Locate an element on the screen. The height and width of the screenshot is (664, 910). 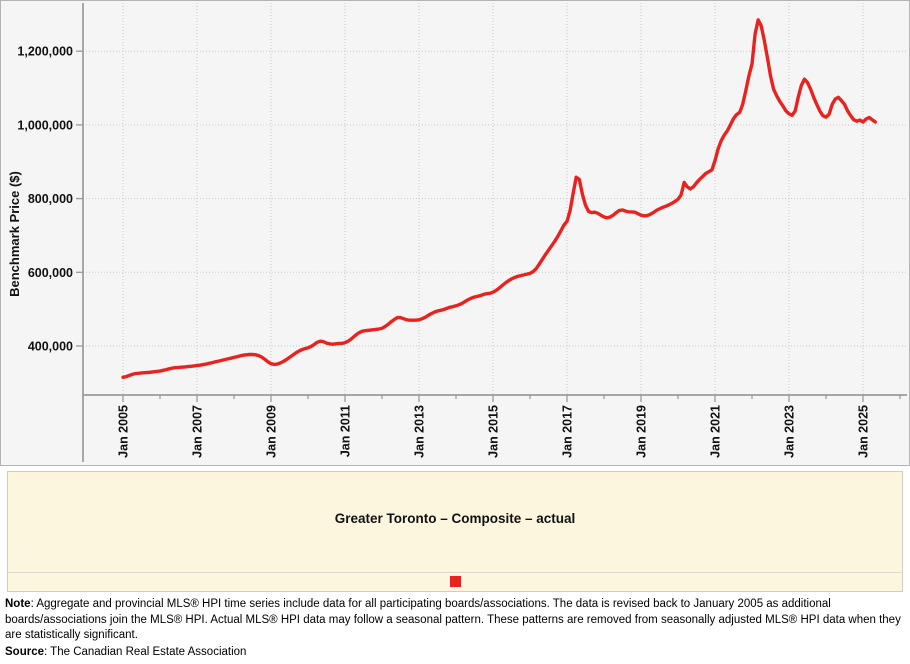
y-axis-title: Benchmark Price ($) is located at coordinates (14, 234).